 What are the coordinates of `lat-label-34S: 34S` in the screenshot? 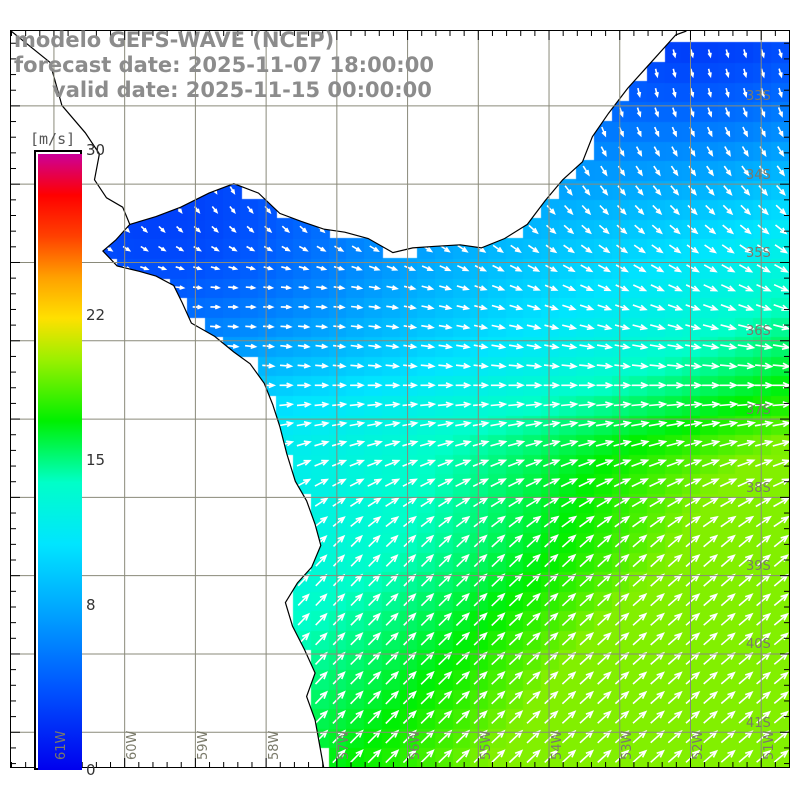 It's located at (758, 175).